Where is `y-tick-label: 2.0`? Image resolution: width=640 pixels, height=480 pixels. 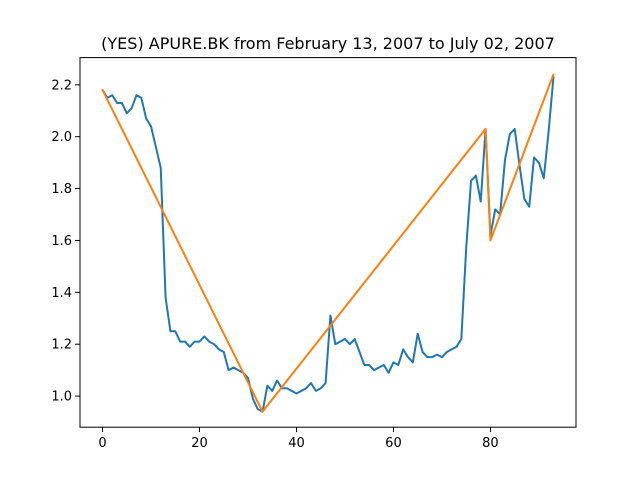
y-tick-label: 2.0 is located at coordinates (61, 137).